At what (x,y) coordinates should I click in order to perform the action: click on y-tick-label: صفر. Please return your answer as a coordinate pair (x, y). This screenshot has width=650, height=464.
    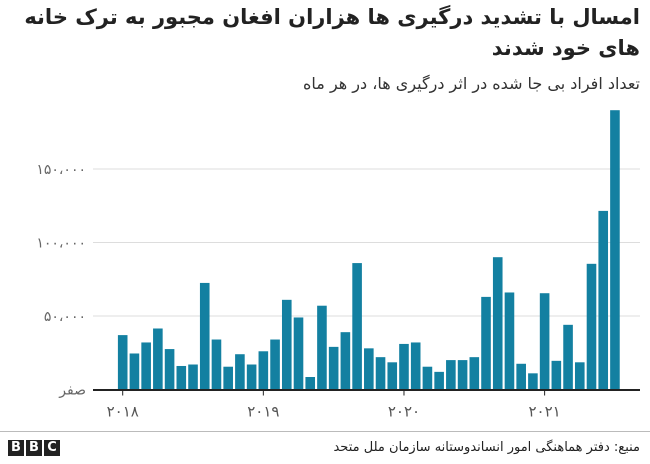
    Looking at the image, I should click on (72, 391).